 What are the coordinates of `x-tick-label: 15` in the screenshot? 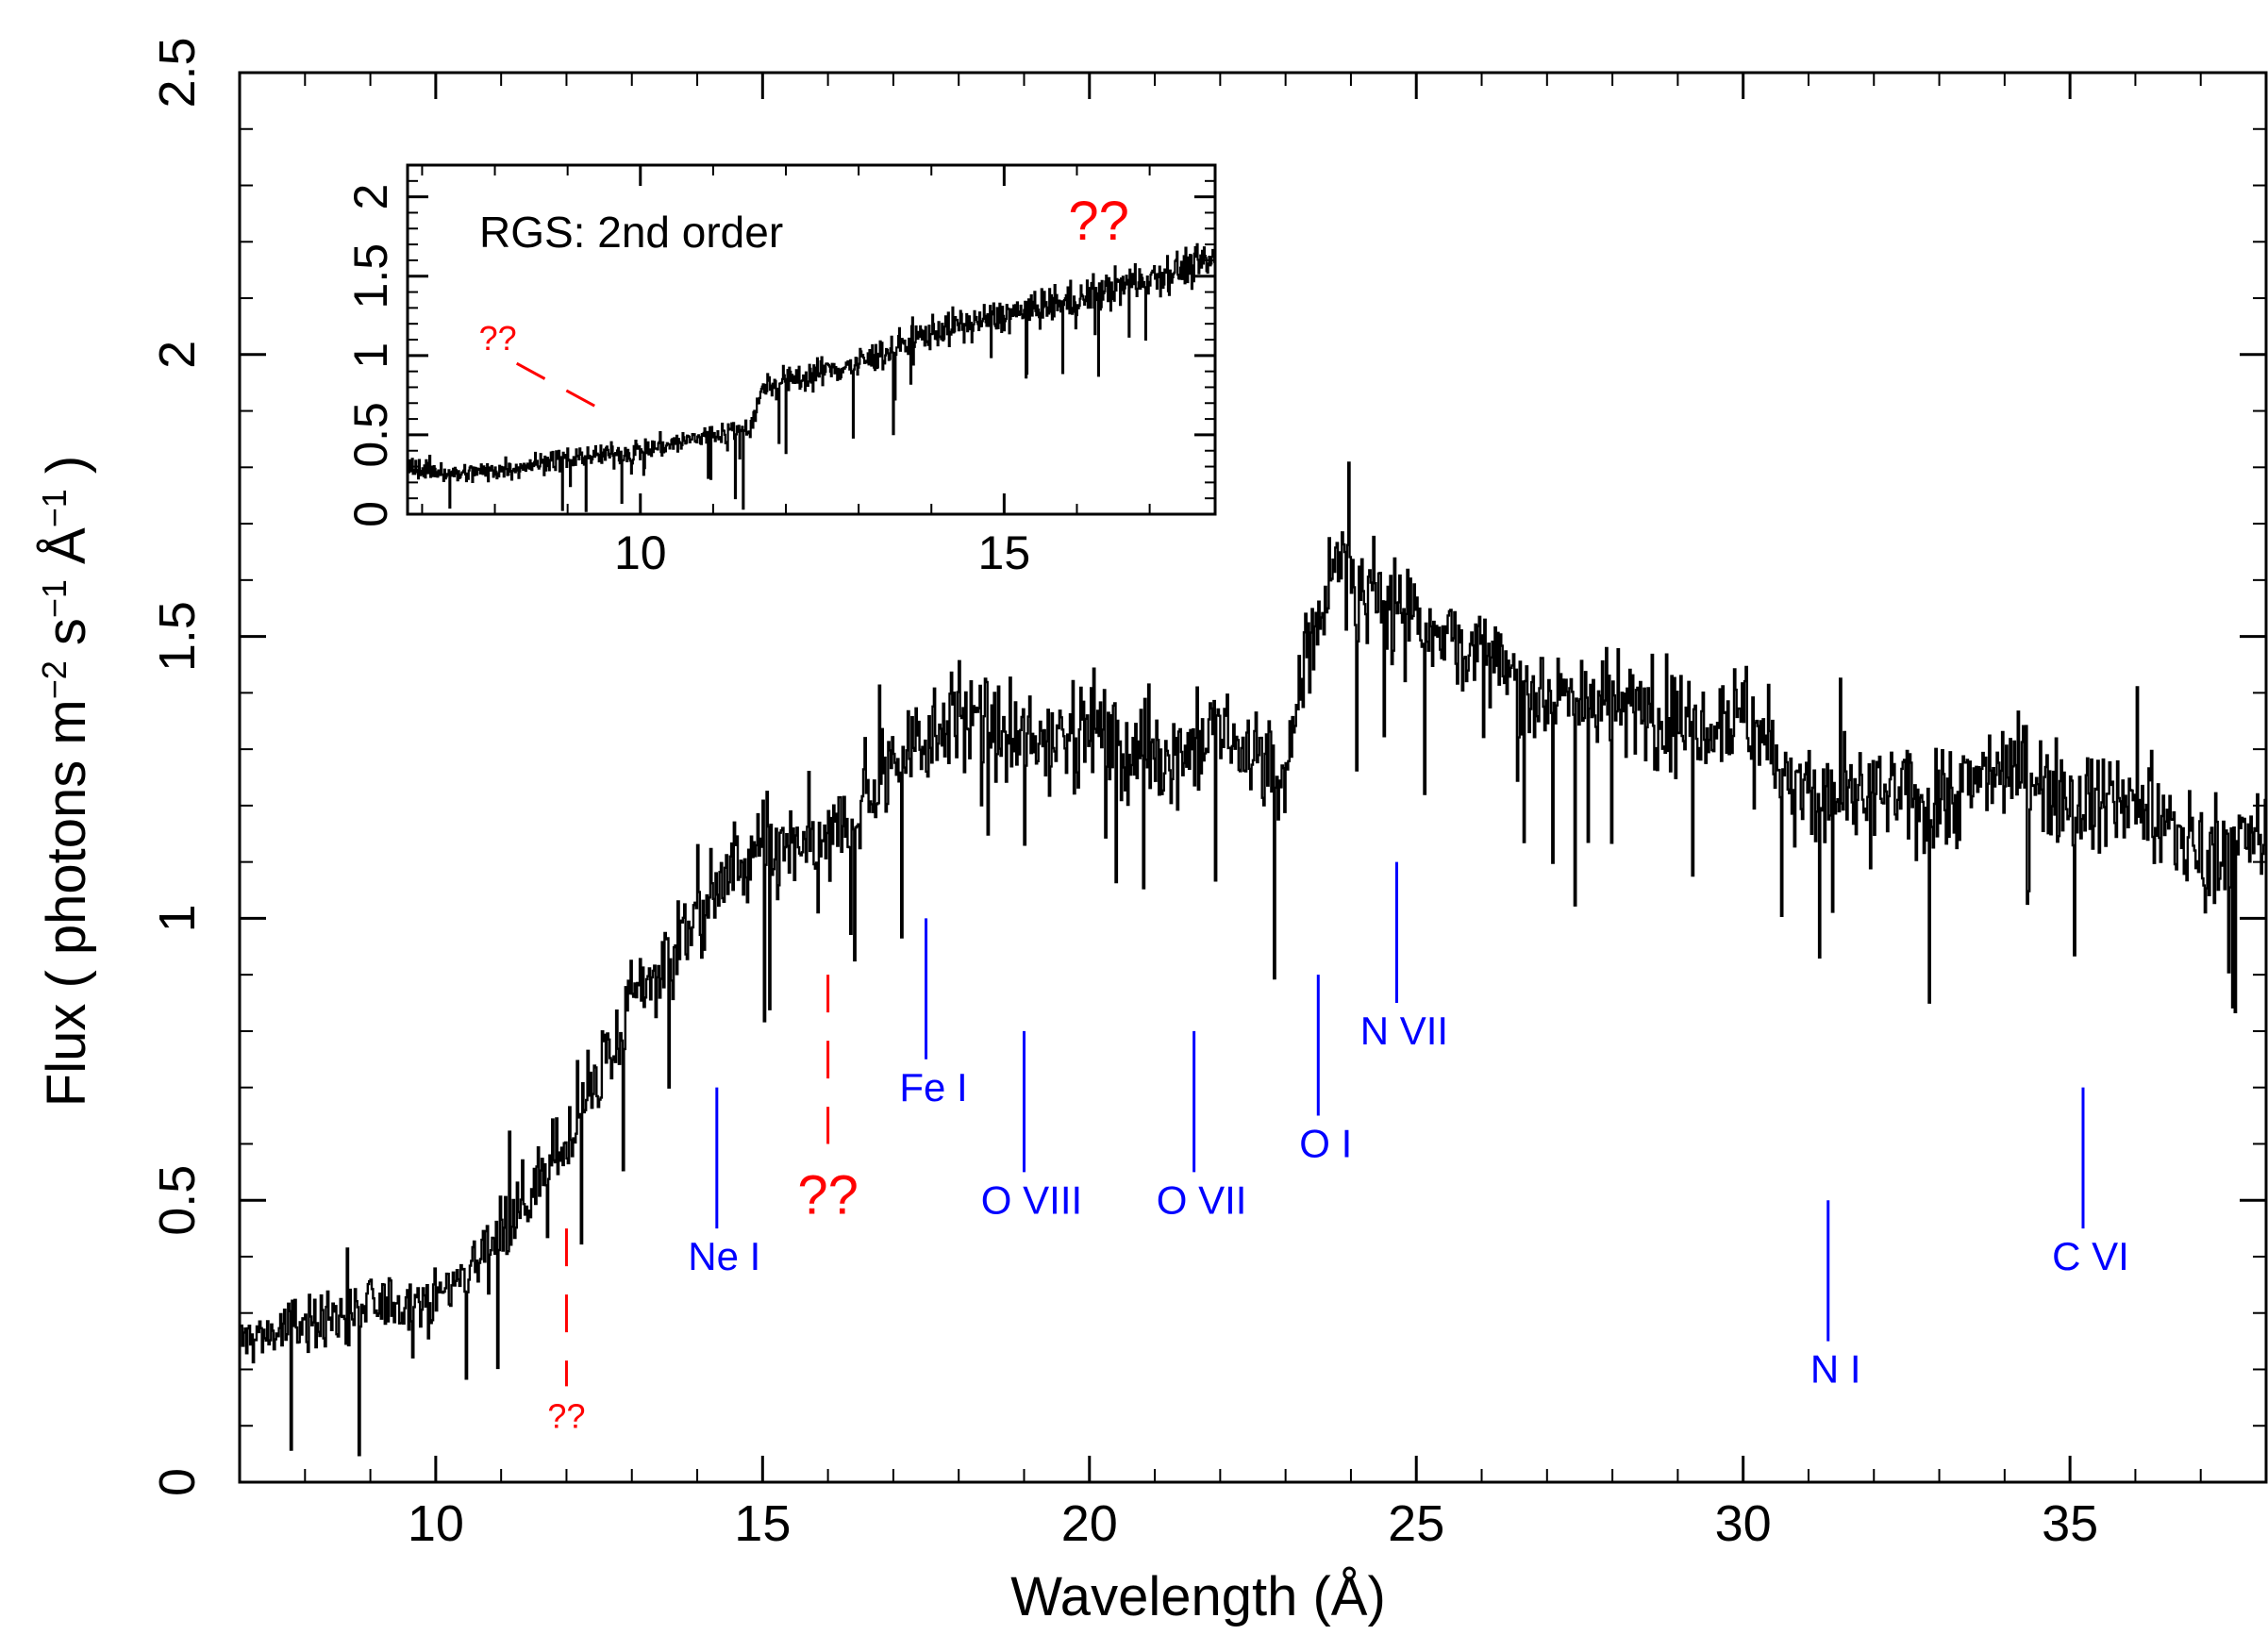 It's located at (763, 1523).